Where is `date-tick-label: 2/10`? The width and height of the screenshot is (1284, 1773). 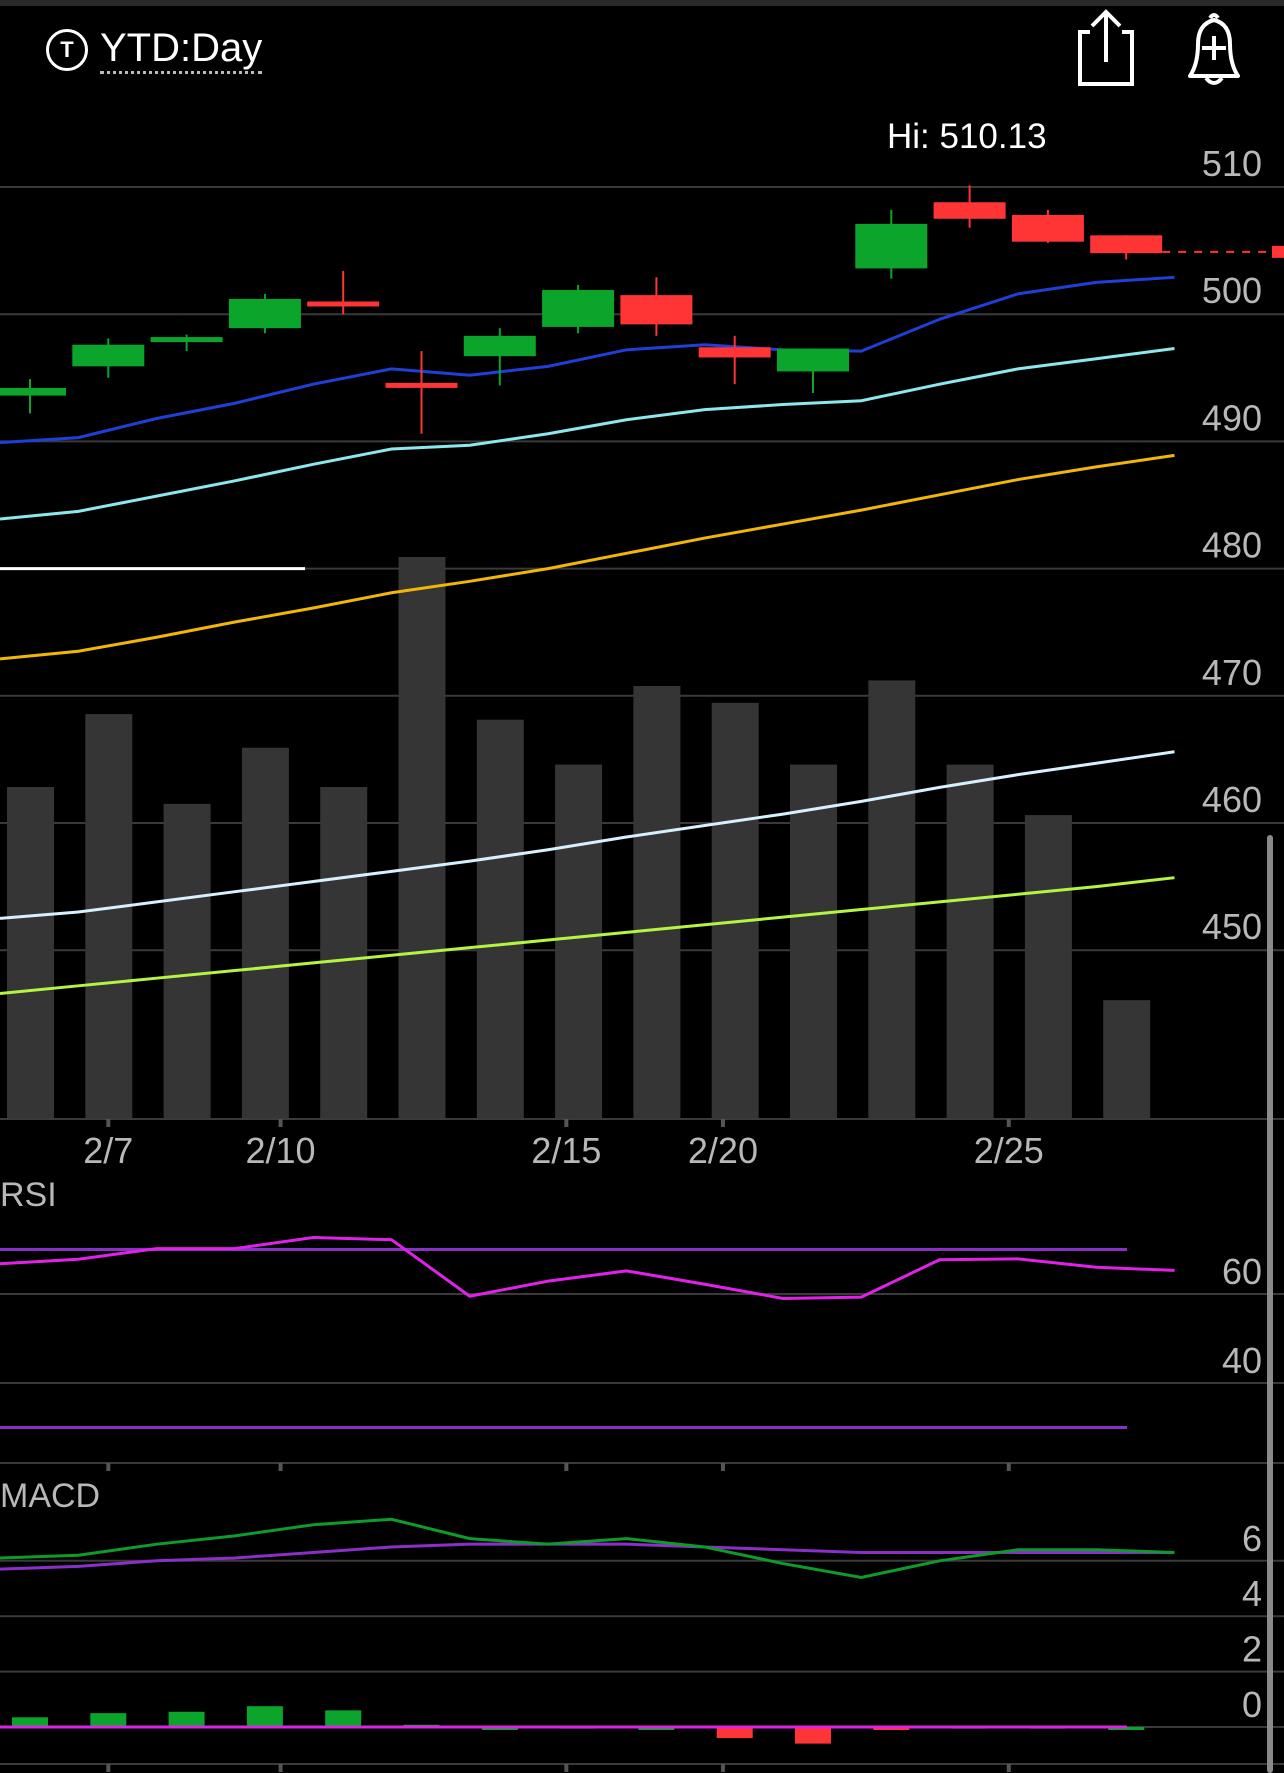 date-tick-label: 2/10 is located at coordinates (281, 1150).